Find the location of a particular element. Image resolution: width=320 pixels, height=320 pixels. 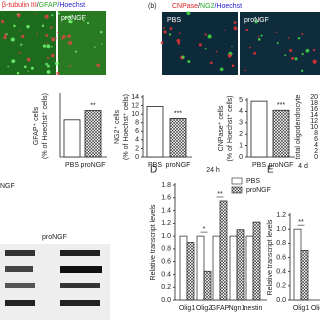

image-label: PBS is located at coordinates (174, 20).